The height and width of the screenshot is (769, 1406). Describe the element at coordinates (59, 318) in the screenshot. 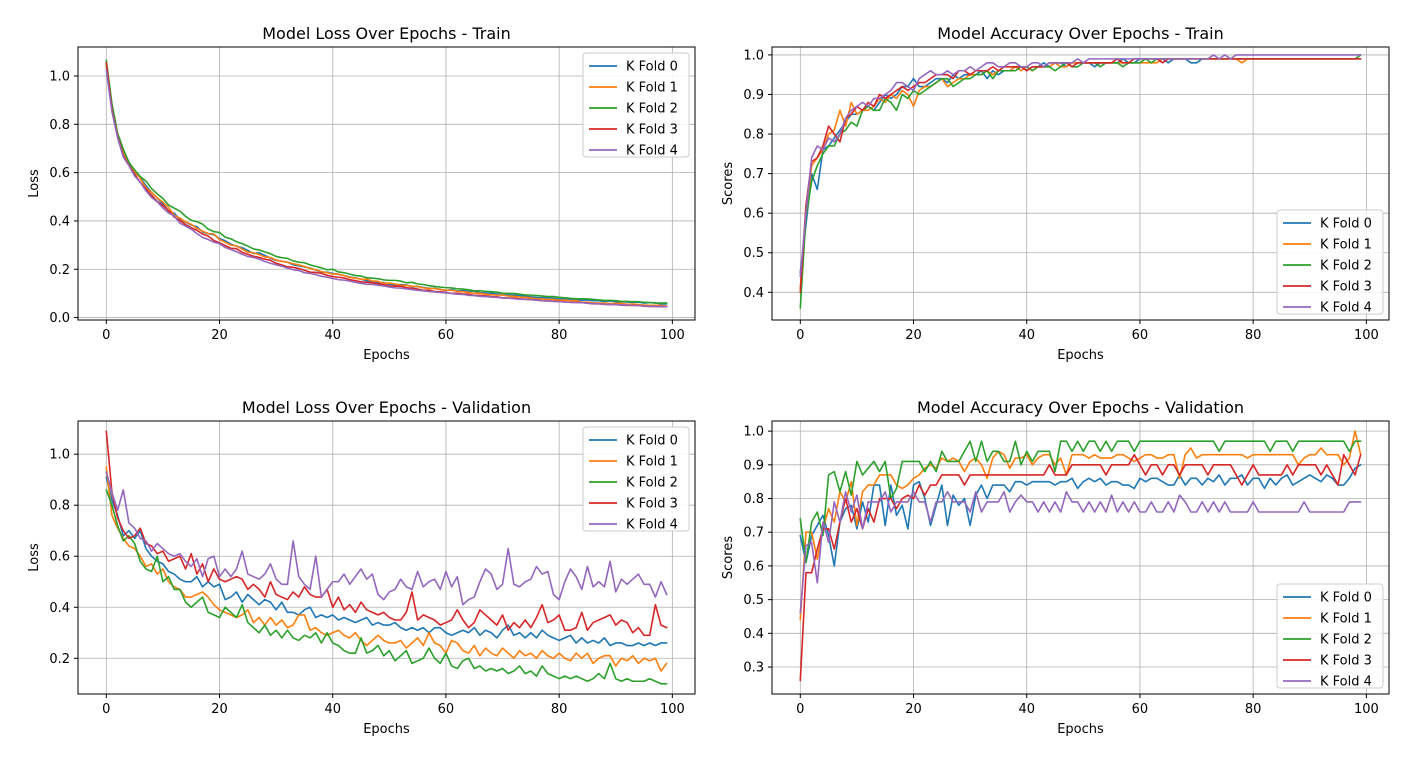

I see `y-tick-label: 0.0` at that location.